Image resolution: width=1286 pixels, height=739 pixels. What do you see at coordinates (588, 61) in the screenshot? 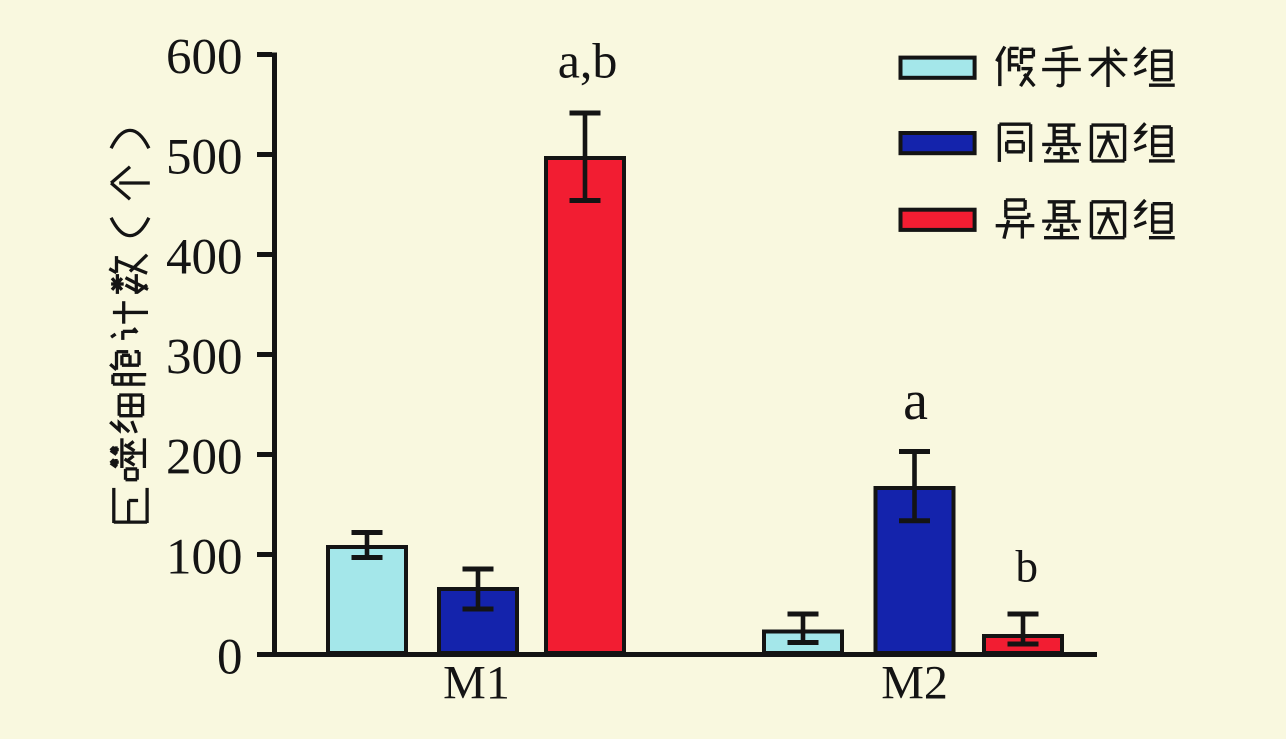
I see `svg-text: a,b` at bounding box center [588, 61].